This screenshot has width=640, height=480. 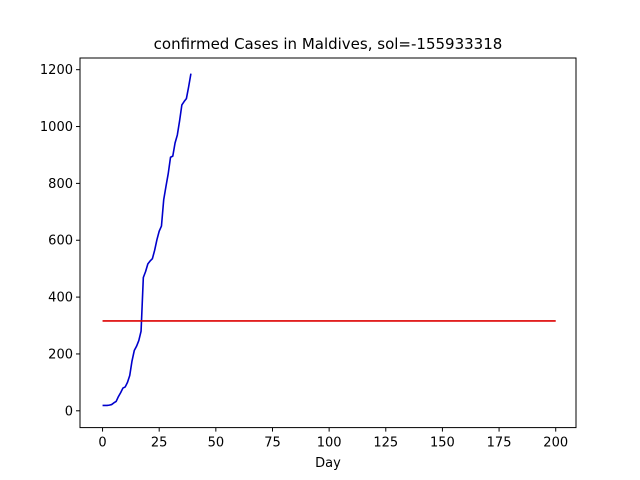 I want to click on y-tick-label: 400, so click(x=60, y=298).